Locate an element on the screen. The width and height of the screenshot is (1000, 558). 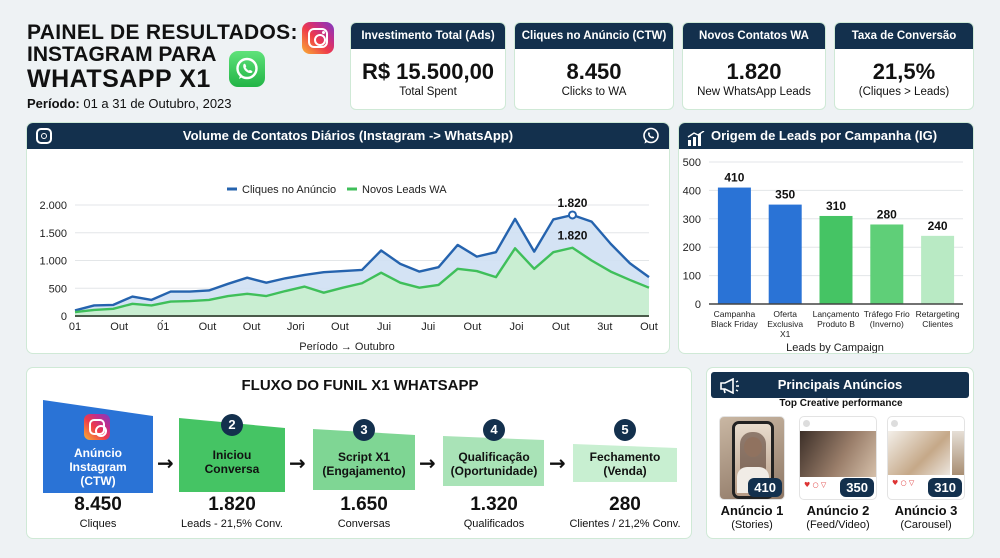
svg-text: 350 is located at coordinates (785, 195).